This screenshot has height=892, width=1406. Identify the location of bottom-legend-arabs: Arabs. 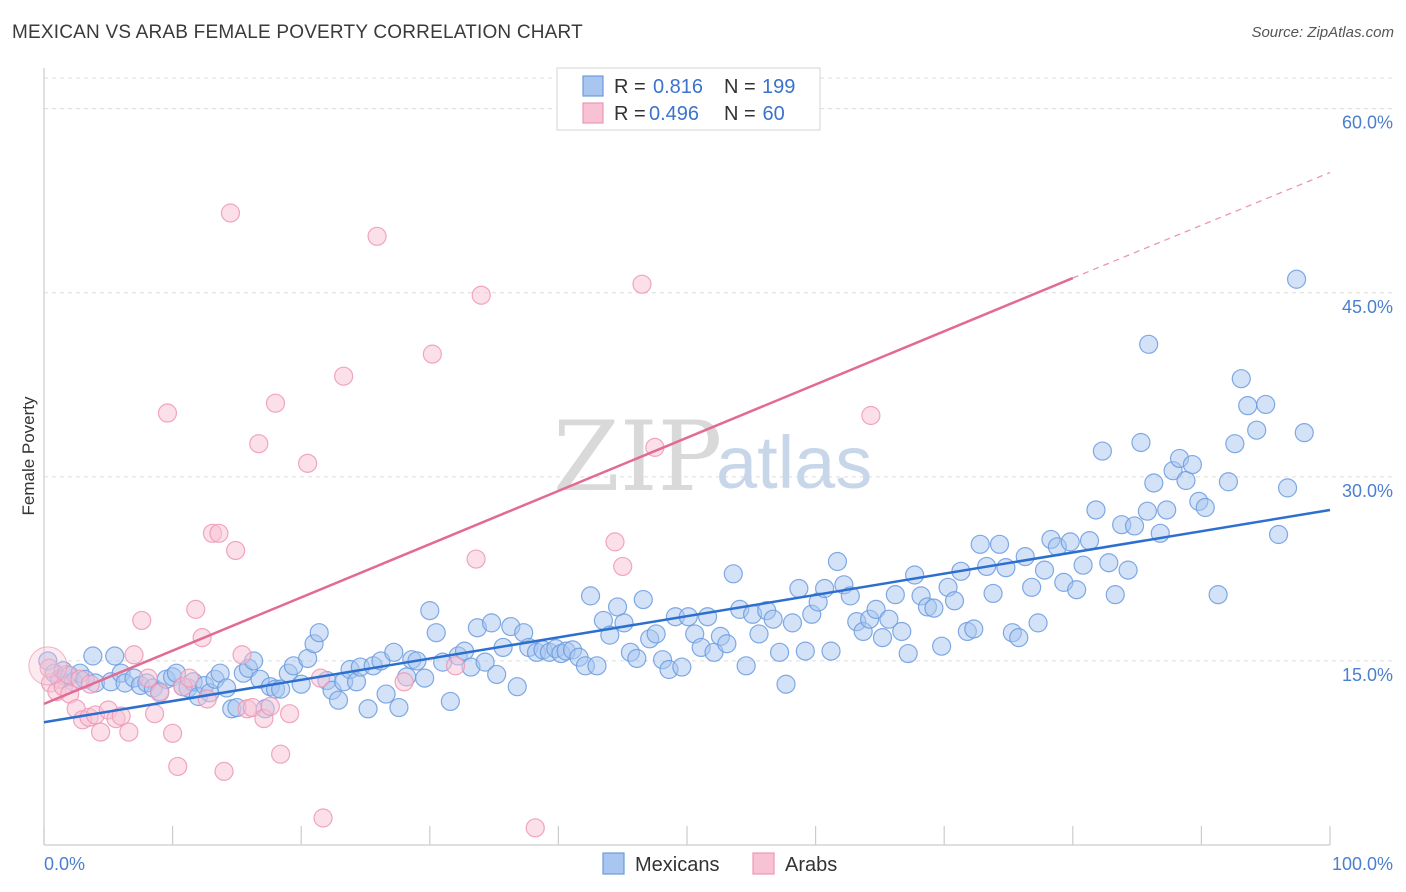
(811, 865).